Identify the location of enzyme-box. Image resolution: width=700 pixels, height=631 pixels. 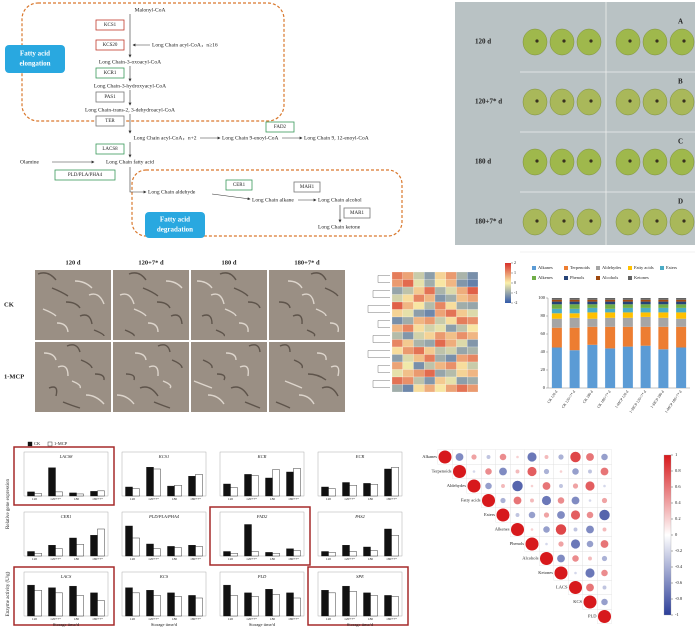
(110, 97).